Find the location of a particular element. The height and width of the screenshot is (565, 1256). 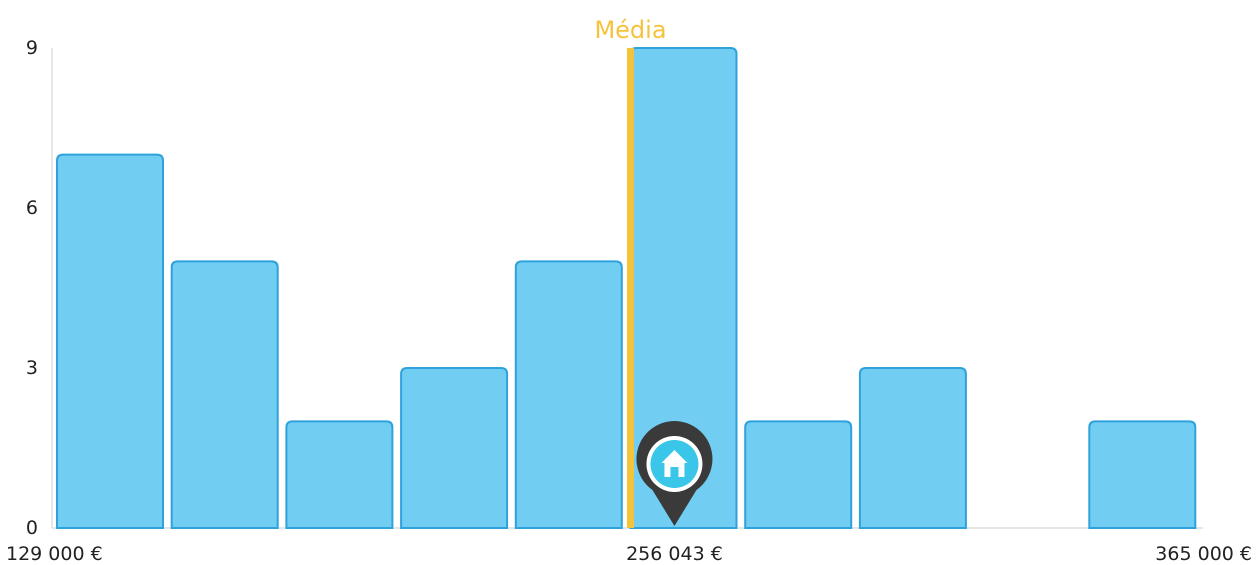

x-min-label: 129 000 € is located at coordinates (54, 554).